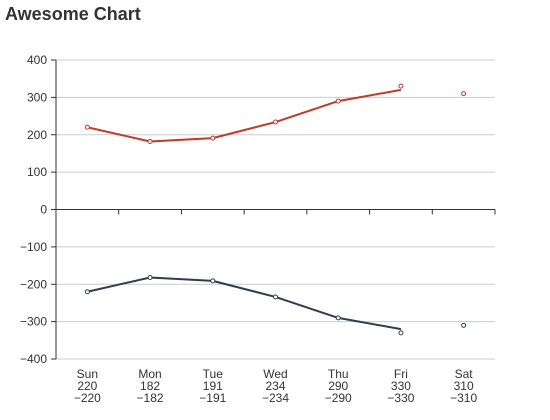  Describe the element at coordinates (73, 14) in the screenshot. I see `chart-title: Awesome Chart` at that location.